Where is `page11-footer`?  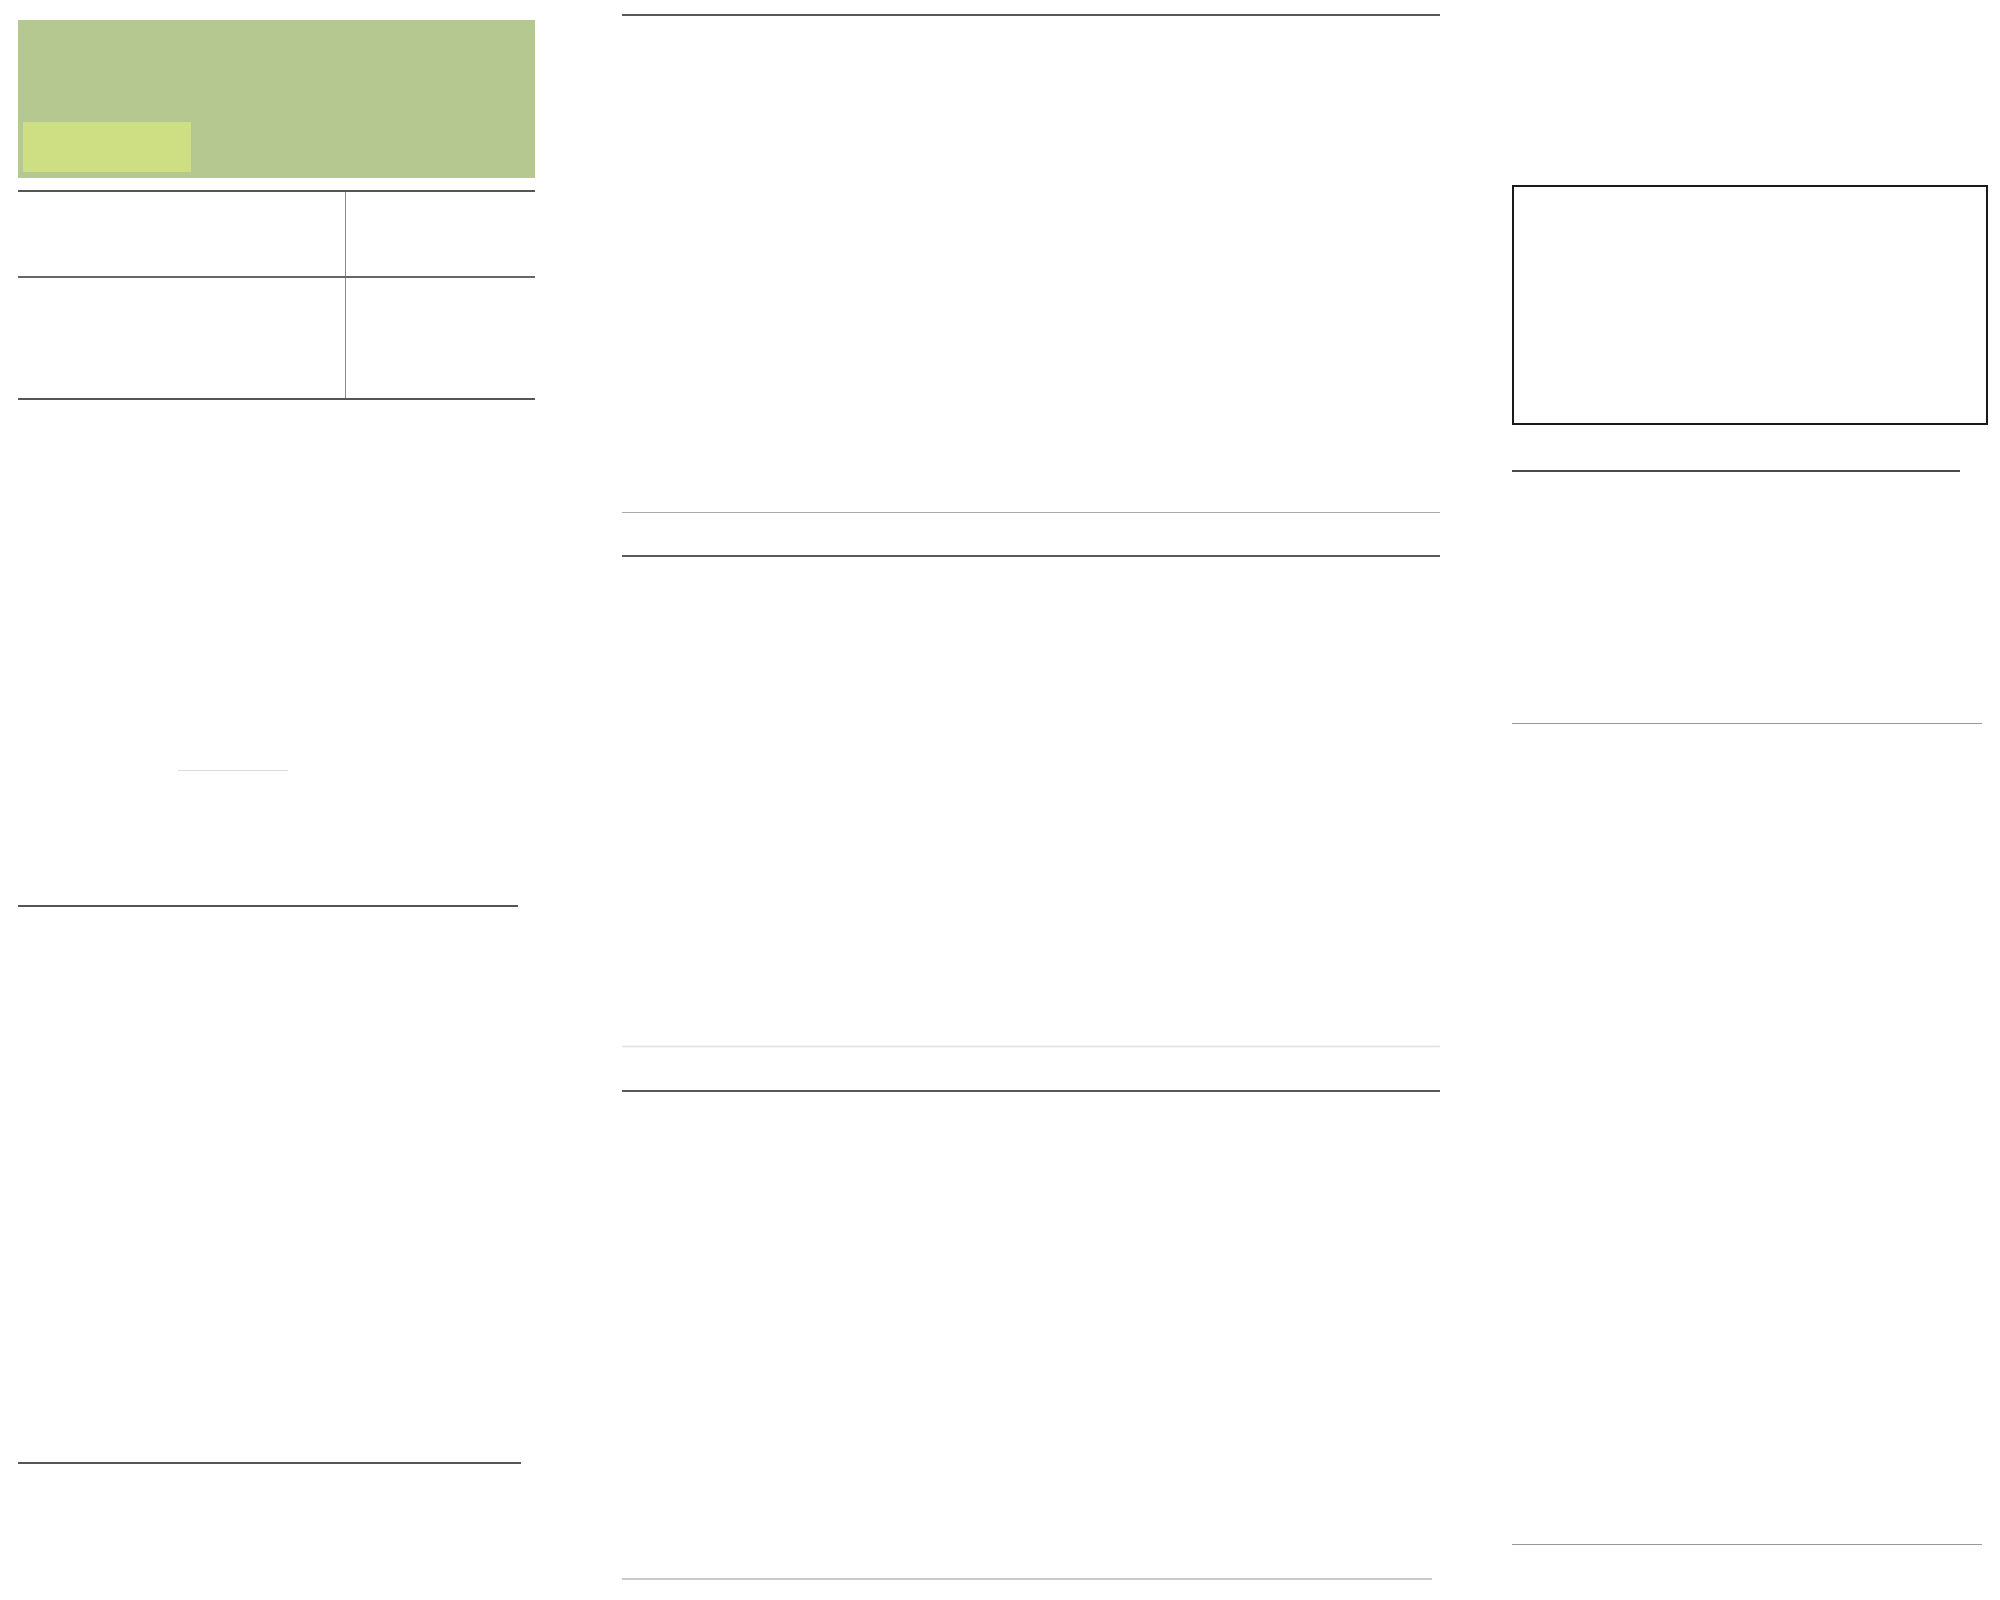
page11-footer is located at coordinates (1031, 514).